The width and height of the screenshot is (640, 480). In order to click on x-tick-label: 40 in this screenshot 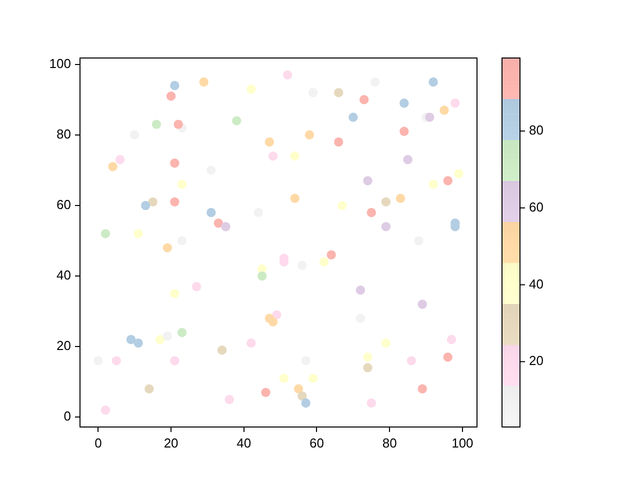, I will do `click(244, 442)`.